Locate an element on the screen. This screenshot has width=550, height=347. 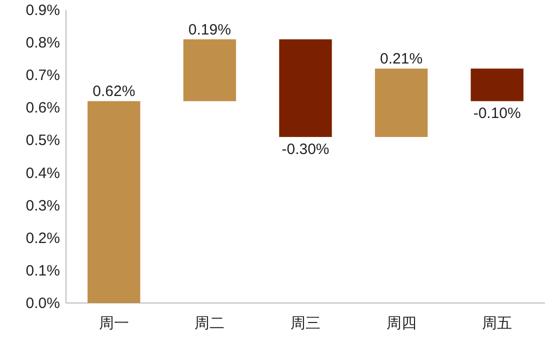
data-label: -0.30% is located at coordinates (306, 149).